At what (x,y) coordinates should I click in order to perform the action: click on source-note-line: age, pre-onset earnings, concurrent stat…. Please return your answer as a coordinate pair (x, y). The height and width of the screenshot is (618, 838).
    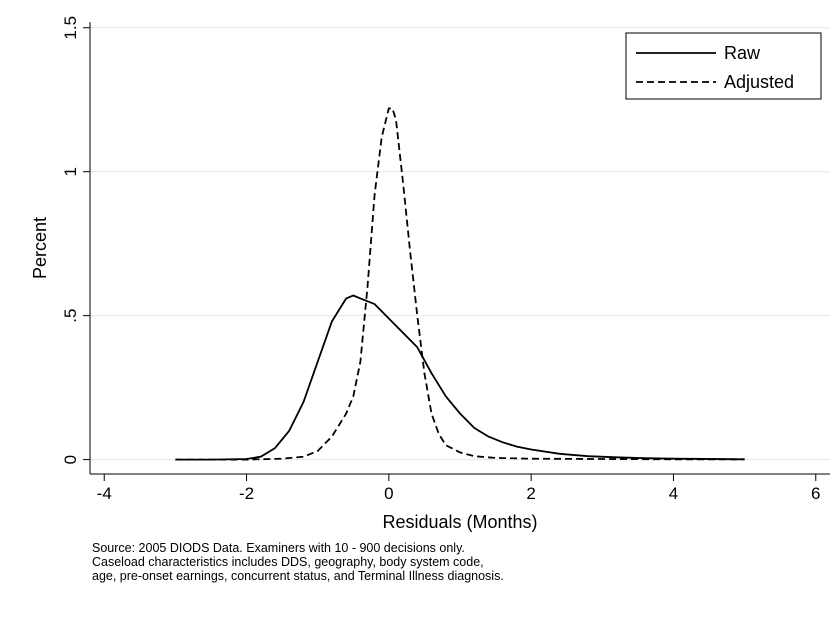
    Looking at the image, I should click on (298, 576).